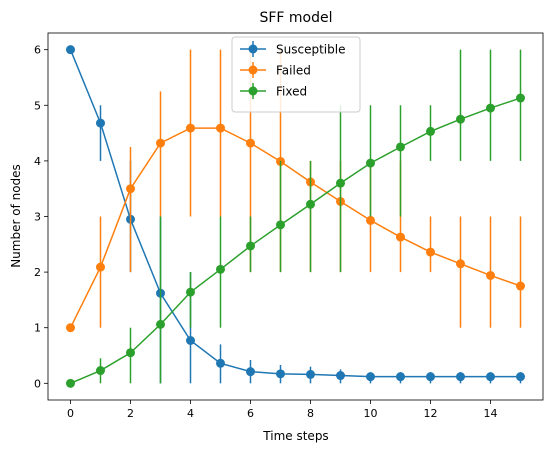  What do you see at coordinates (431, 413) in the screenshot?
I see `x-tick-label: 12` at bounding box center [431, 413].